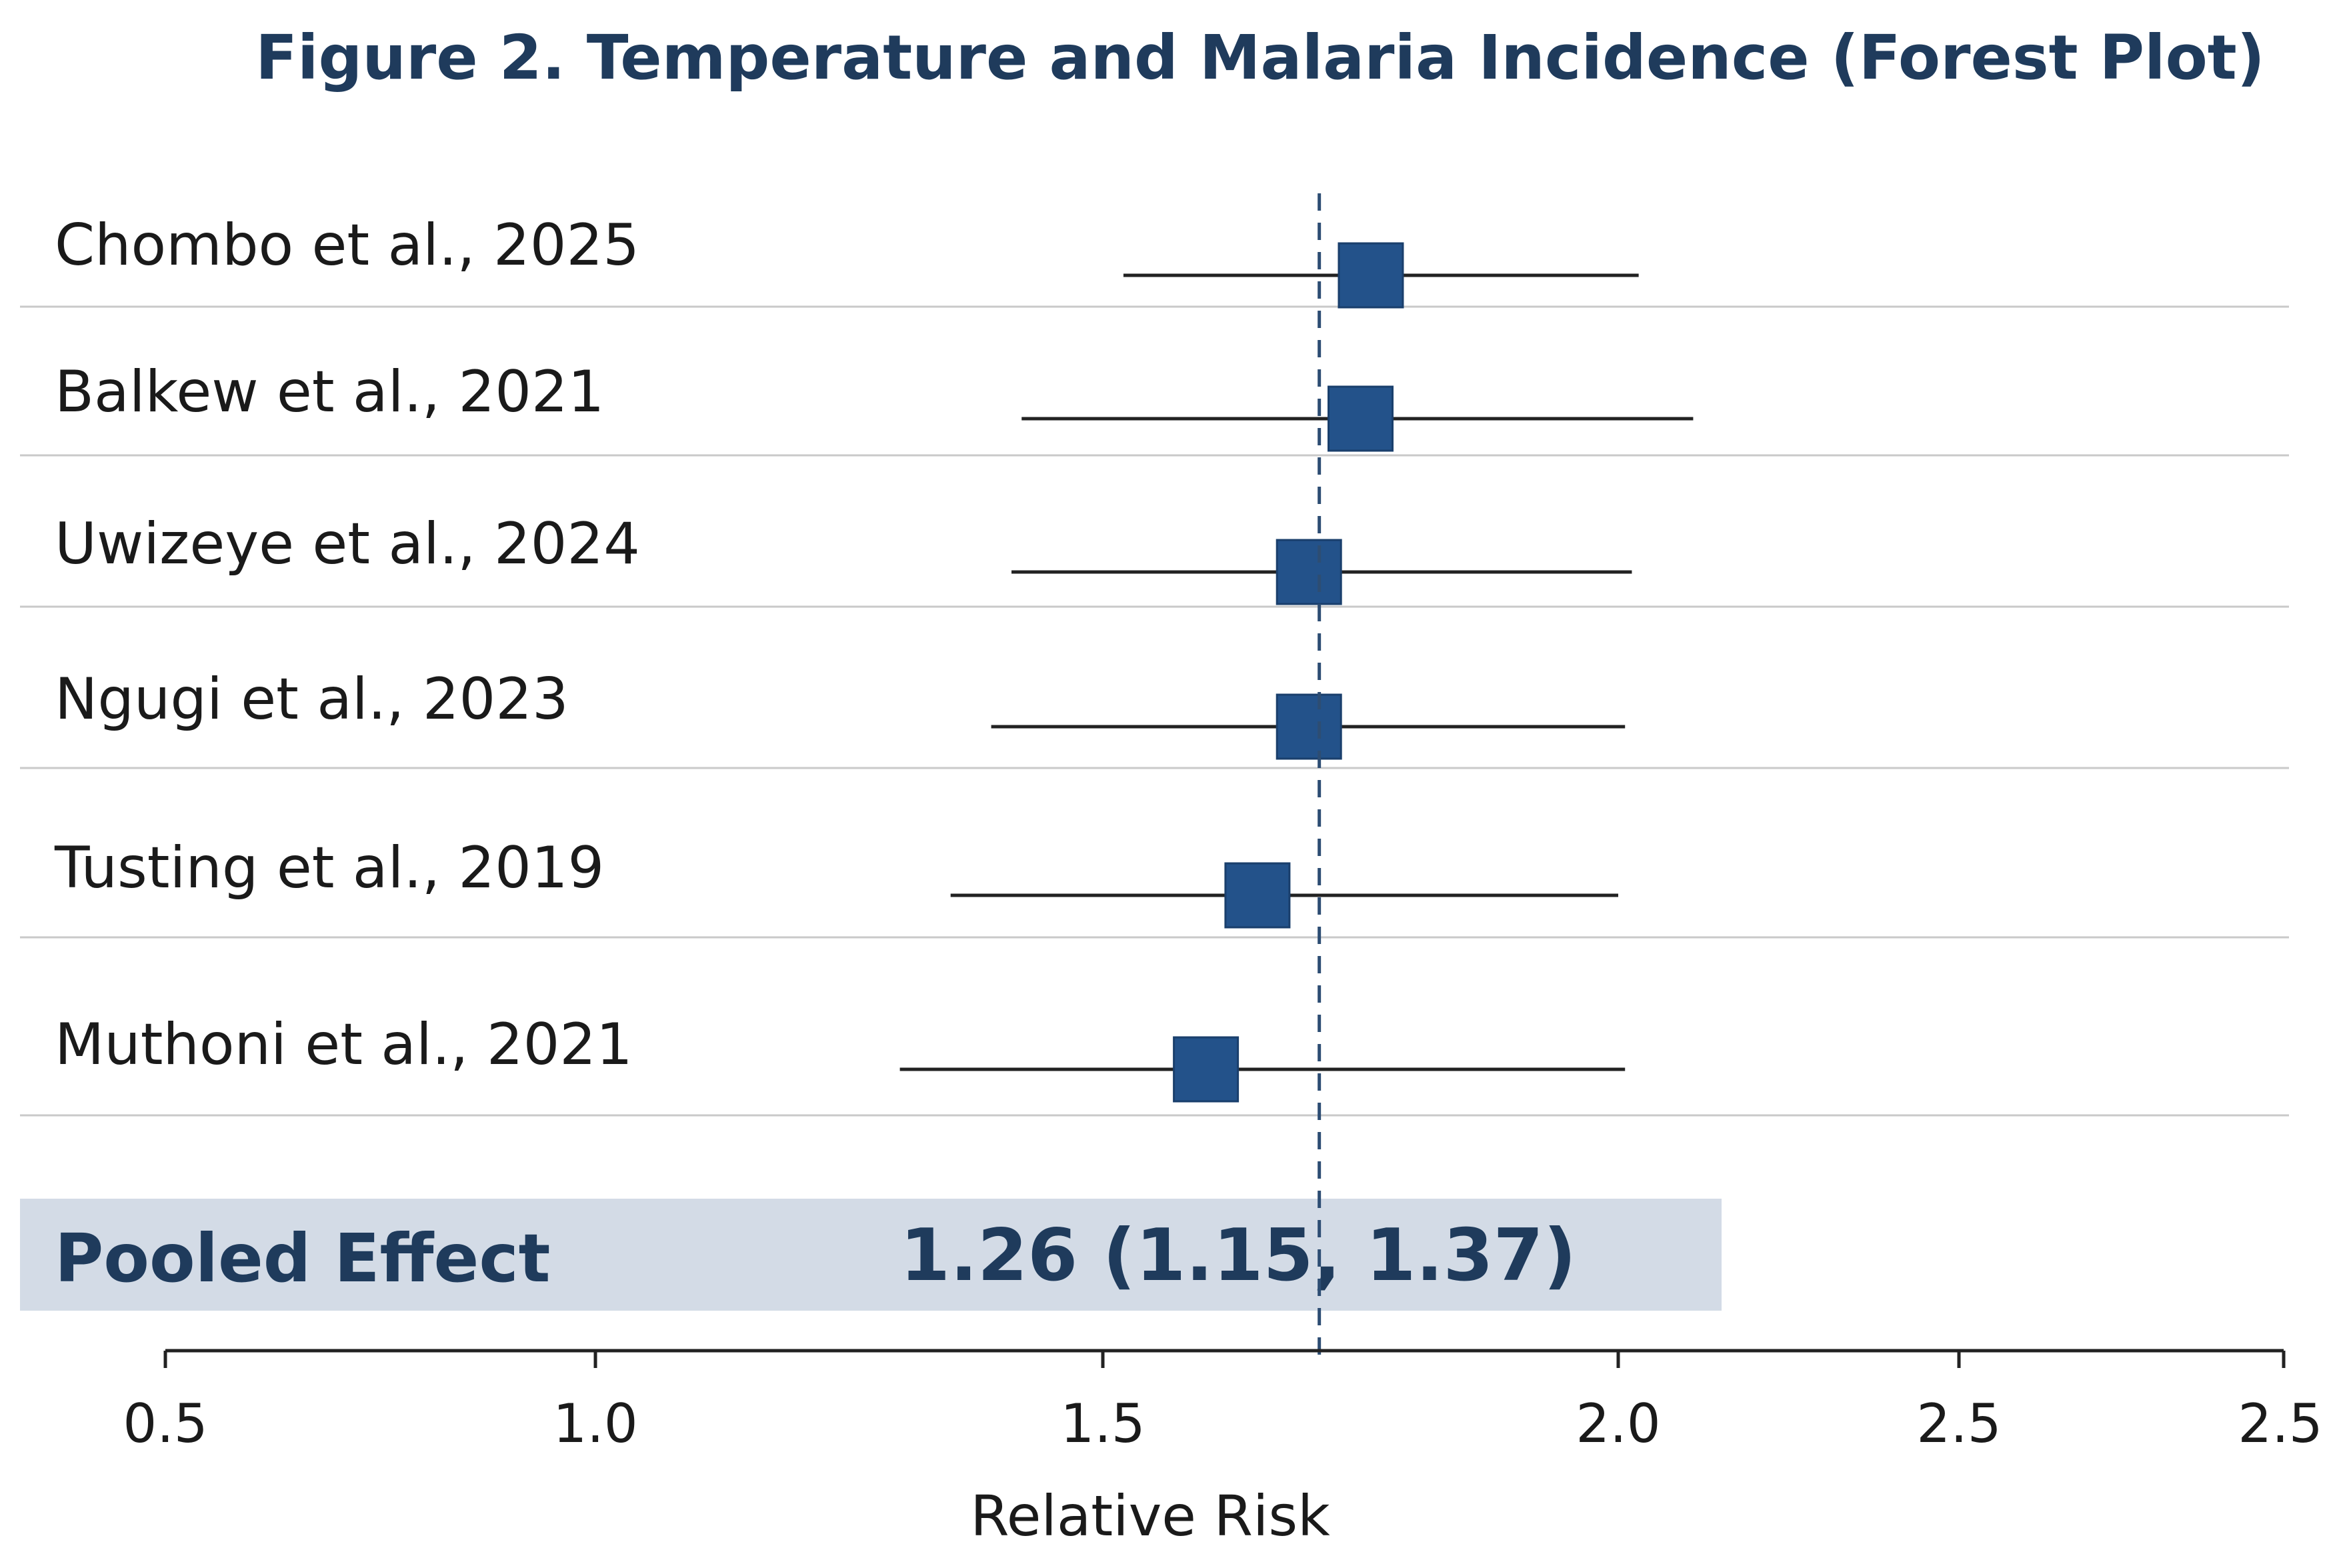 The image size is (2349, 1568). I want to click on study-row: Tusting et al., 2019, so click(1154, 887).